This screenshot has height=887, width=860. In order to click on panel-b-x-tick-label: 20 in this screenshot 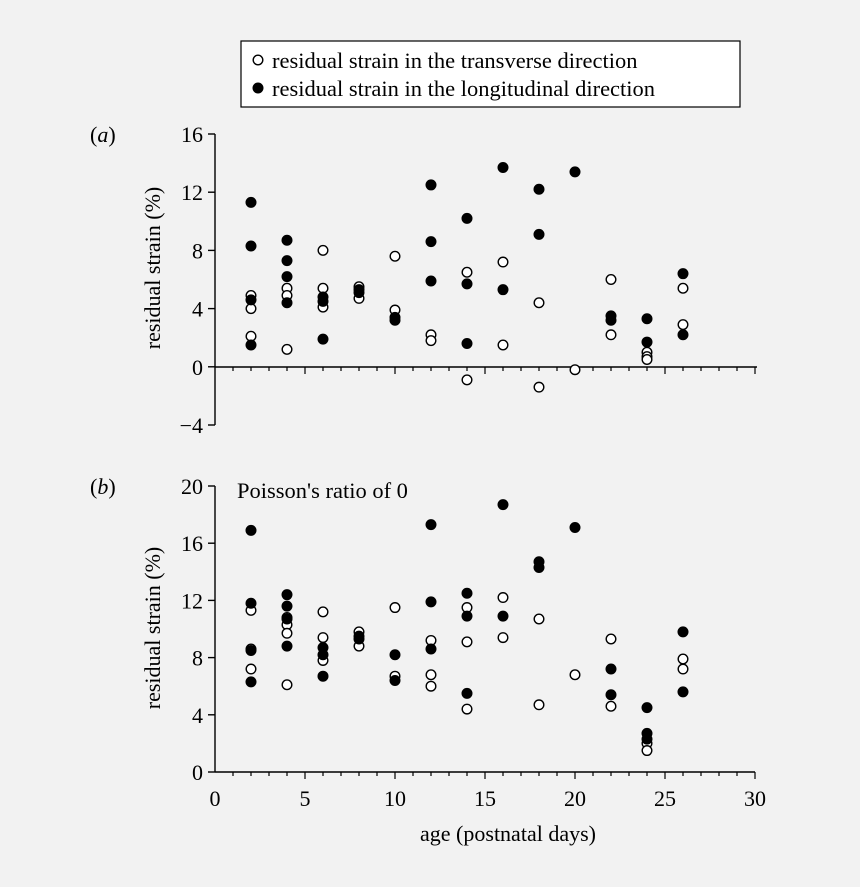, I will do `click(575, 798)`.